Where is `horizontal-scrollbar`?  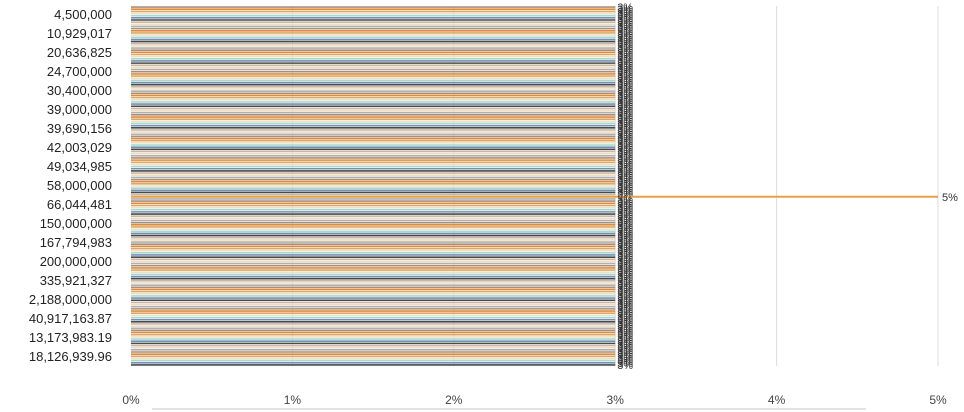
horizontal-scrollbar is located at coordinates (509, 409).